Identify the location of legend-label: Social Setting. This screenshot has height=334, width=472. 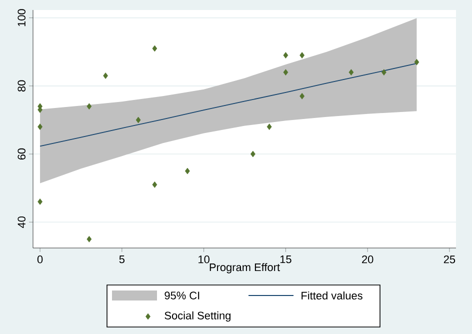
(197, 316).